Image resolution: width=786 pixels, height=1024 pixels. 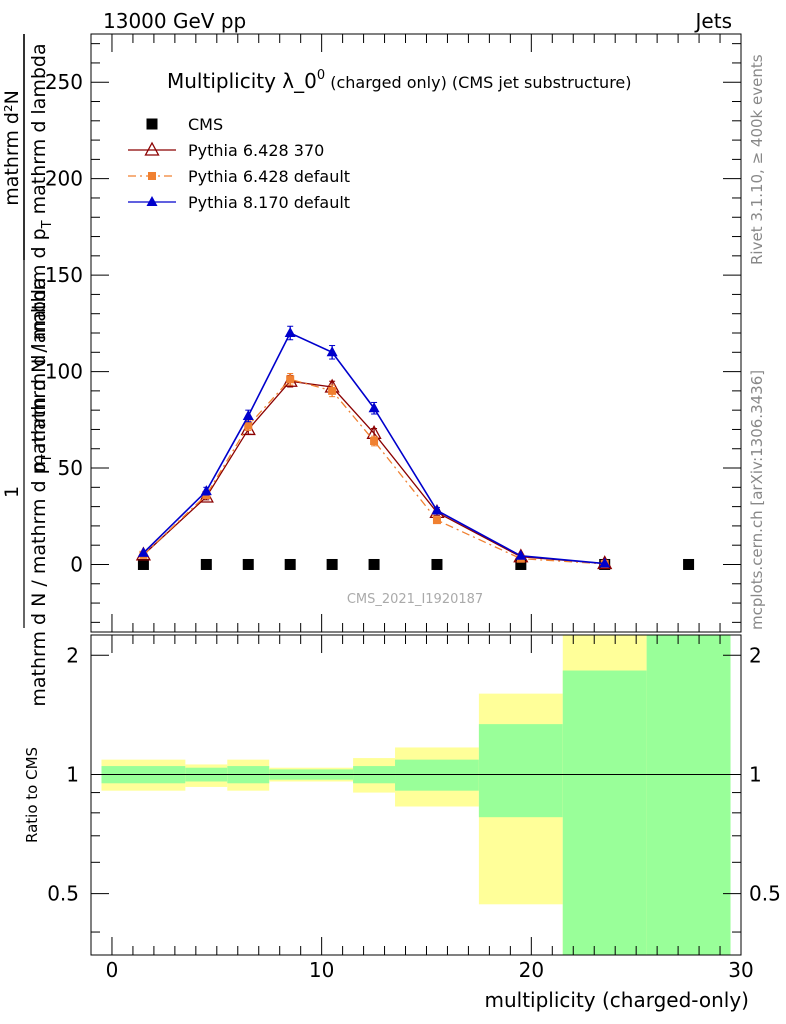 What do you see at coordinates (765, 894) in the screenshot?
I see `ratio-ytick-label-right: 0.5` at bounding box center [765, 894].